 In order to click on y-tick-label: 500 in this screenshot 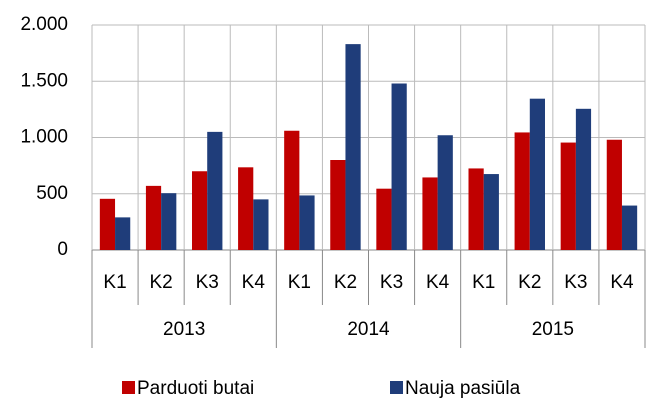, I will do `click(52, 193)`.